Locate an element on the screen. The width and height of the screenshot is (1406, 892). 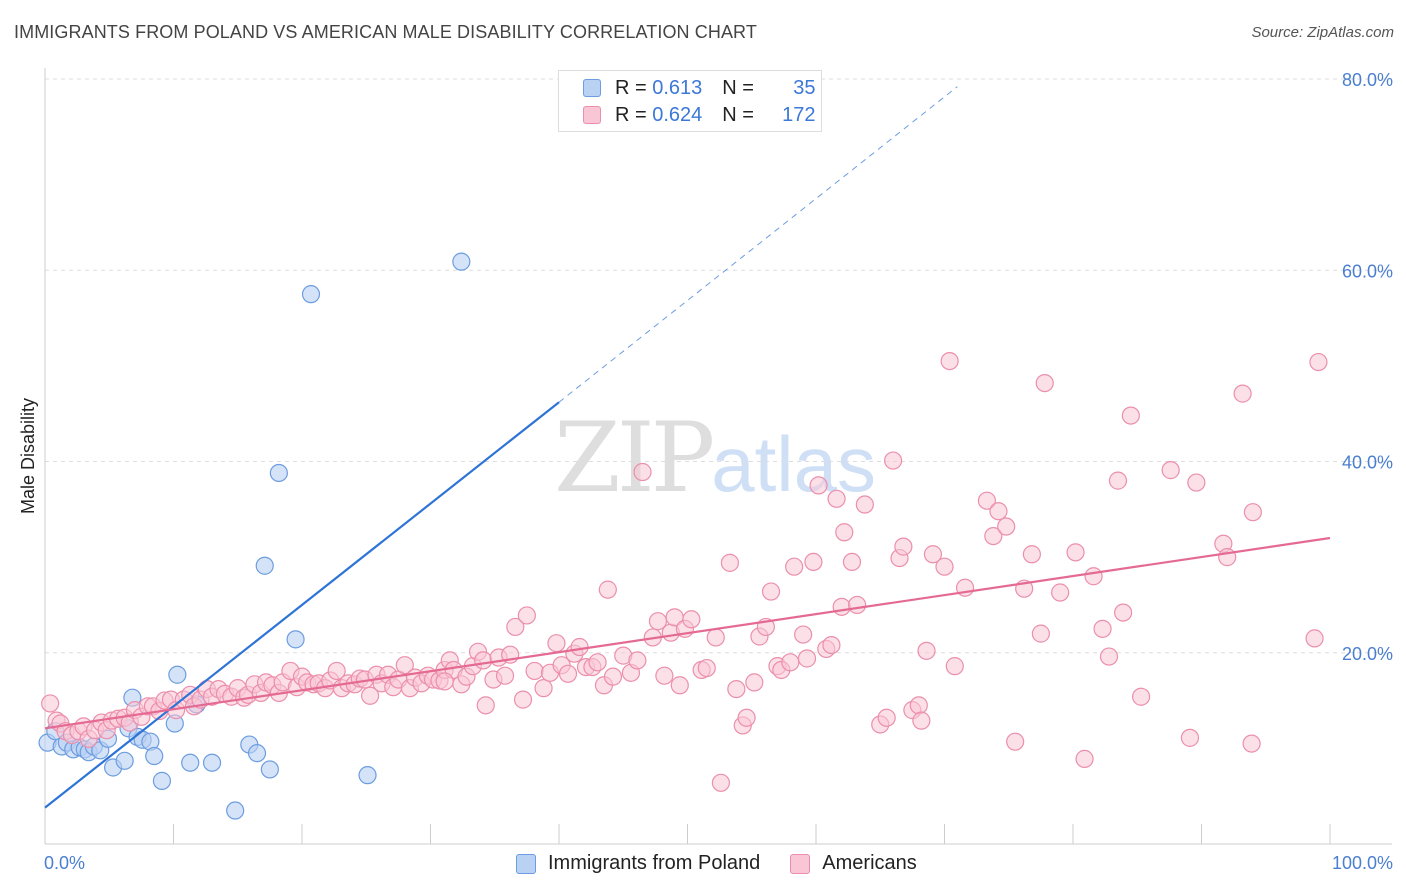
legend-row-poland: R = 0.613 N = 35 is located at coordinates (699, 88).